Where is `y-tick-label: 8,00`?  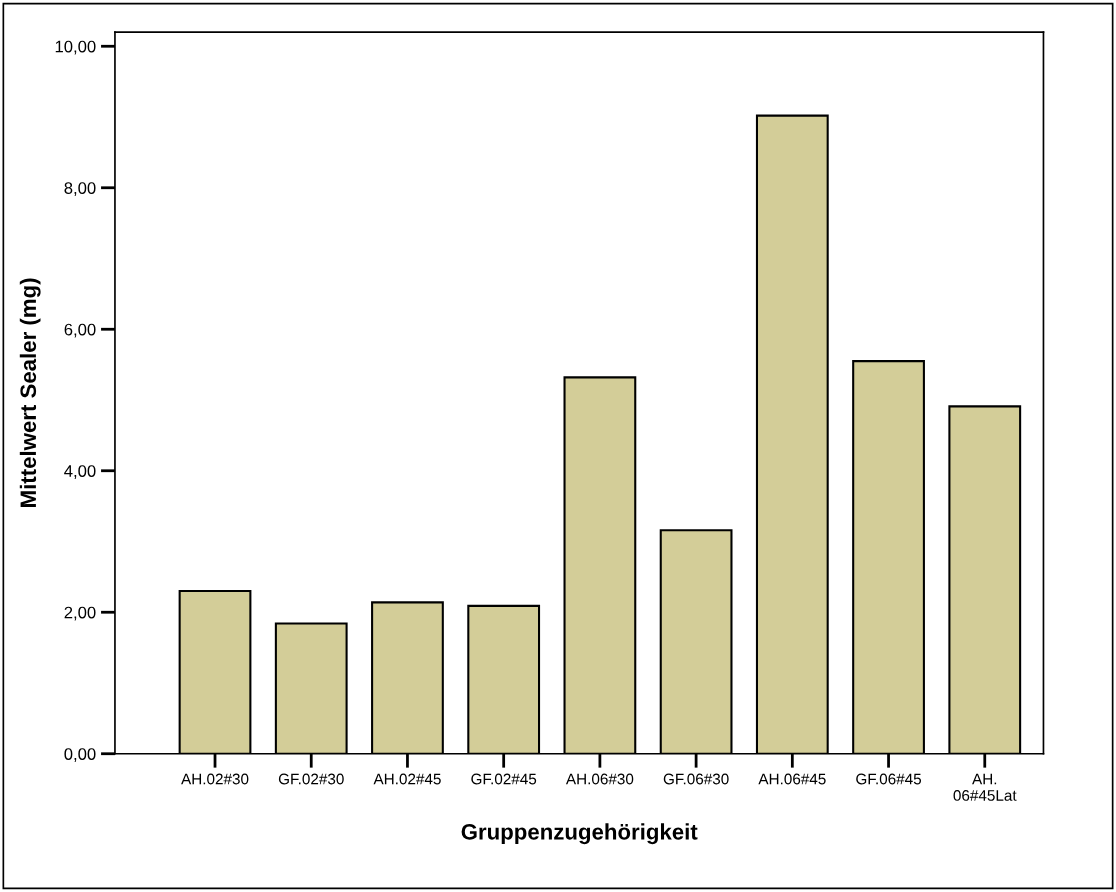 y-tick-label: 8,00 is located at coordinates (80, 189).